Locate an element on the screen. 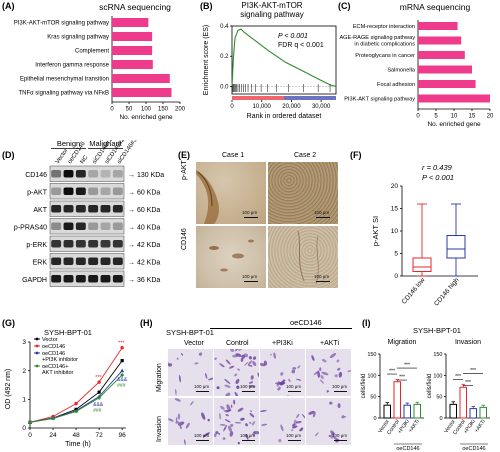  ihc-image-case1-cd146: 100 μm is located at coordinates (231, 257).